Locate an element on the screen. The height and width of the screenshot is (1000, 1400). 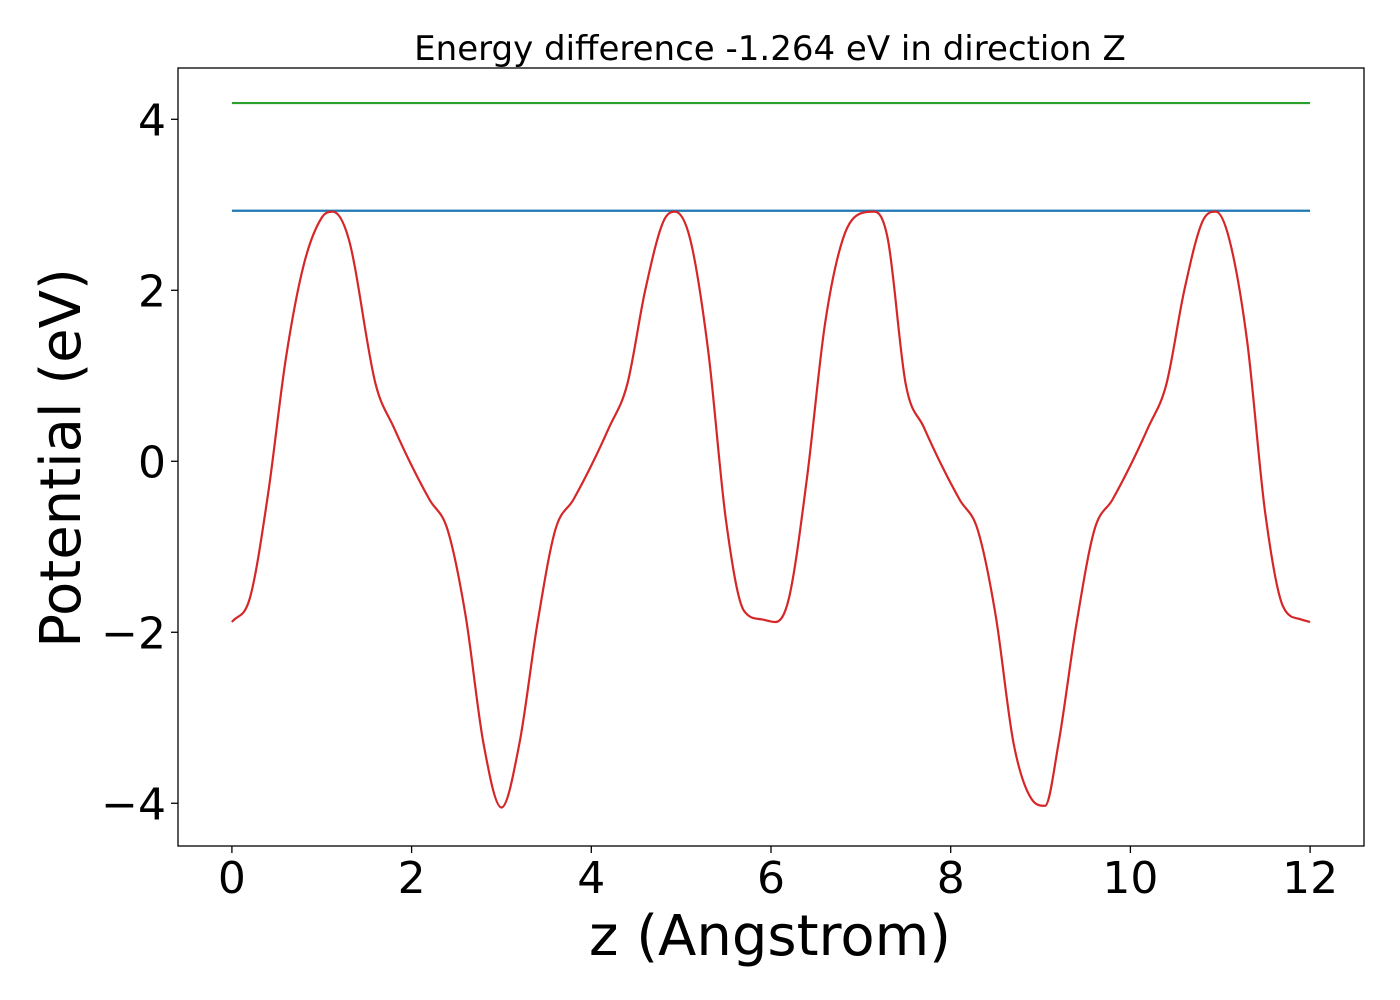
x-tick-label: 4 is located at coordinates (591, 878).